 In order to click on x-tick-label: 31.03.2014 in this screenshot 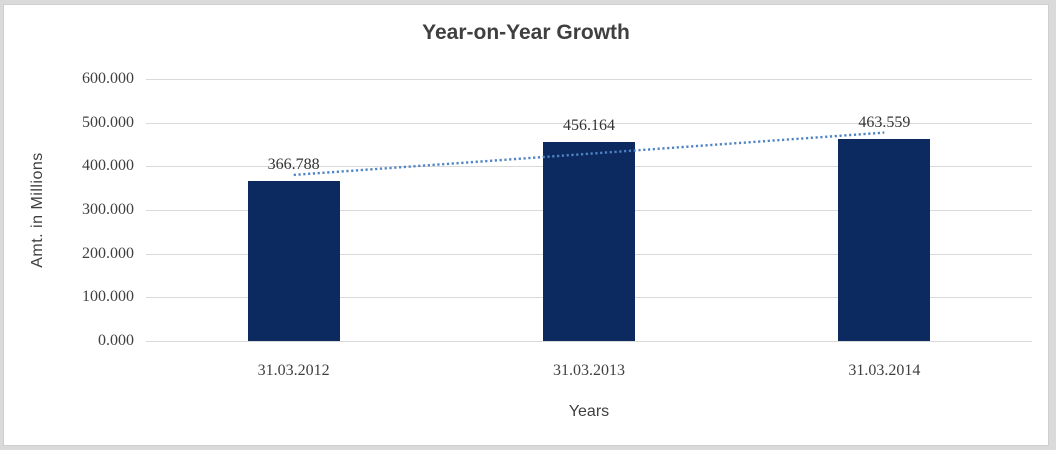, I will do `click(884, 370)`.